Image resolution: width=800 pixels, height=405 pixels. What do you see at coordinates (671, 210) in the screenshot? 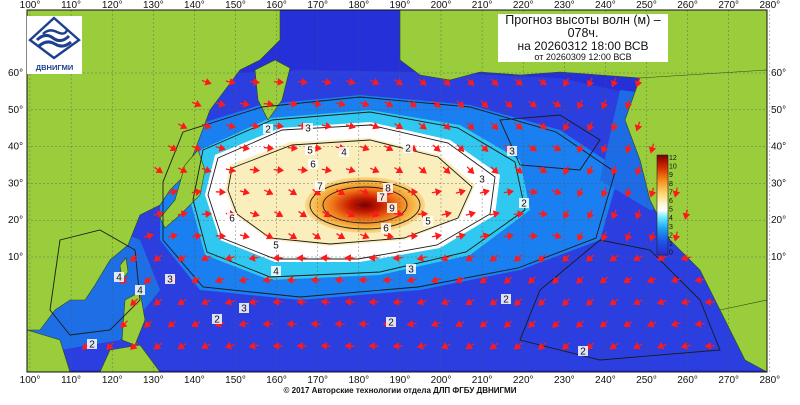
I see `colorbar-label: 5` at bounding box center [671, 210].